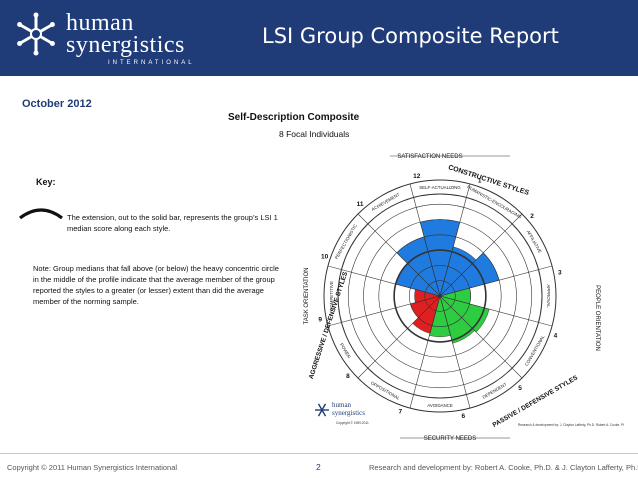 The image size is (638, 478). What do you see at coordinates (331, 296) in the screenshot?
I see `segment-label-9: COMPETITIVE` at bounding box center [331, 296].